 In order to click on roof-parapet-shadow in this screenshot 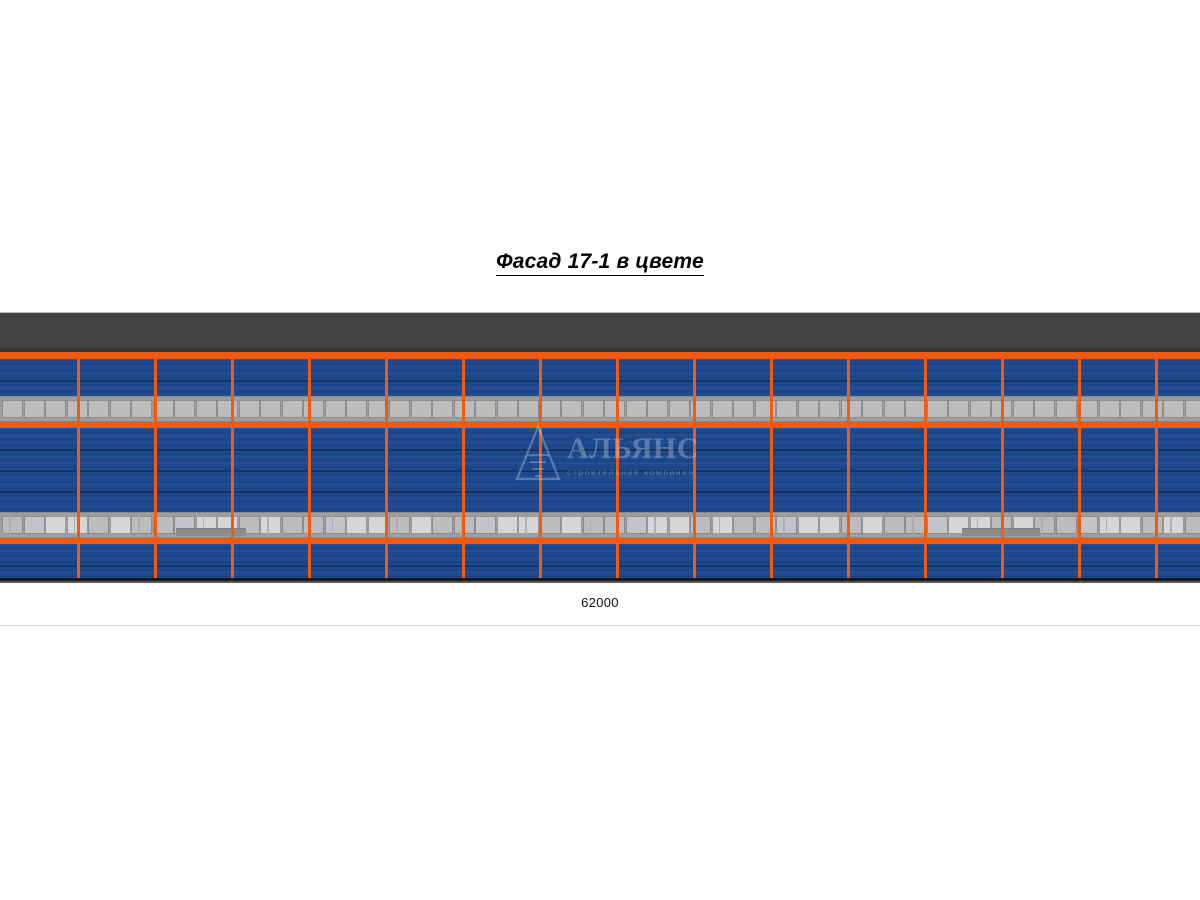, I will do `click(600, 350)`.